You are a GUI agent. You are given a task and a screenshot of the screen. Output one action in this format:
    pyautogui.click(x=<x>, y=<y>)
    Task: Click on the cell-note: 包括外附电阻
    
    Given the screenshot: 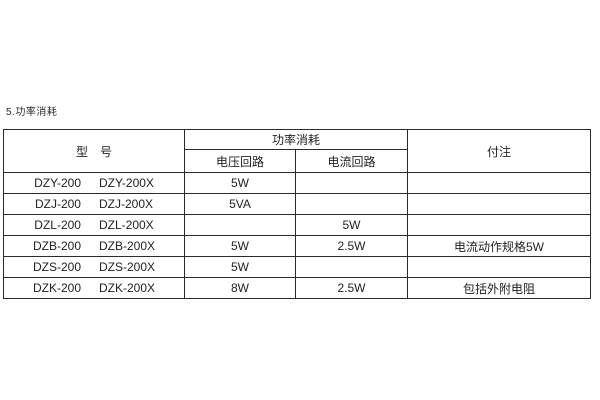 What is the action you would take?
    pyautogui.click(x=499, y=288)
    